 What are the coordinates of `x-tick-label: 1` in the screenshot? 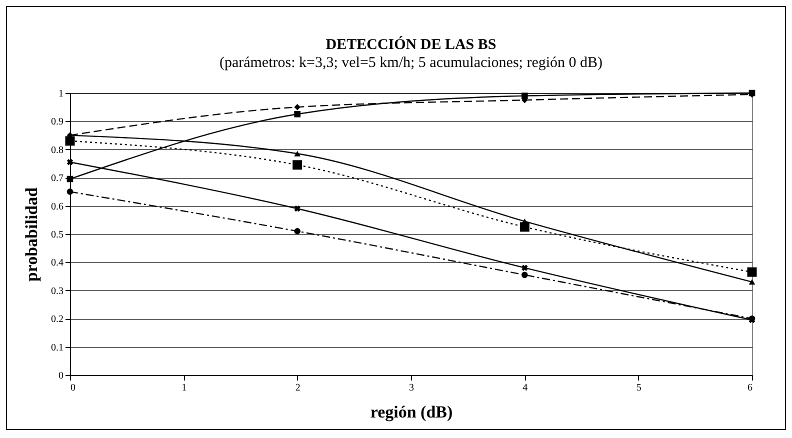 It's located at (184, 388).